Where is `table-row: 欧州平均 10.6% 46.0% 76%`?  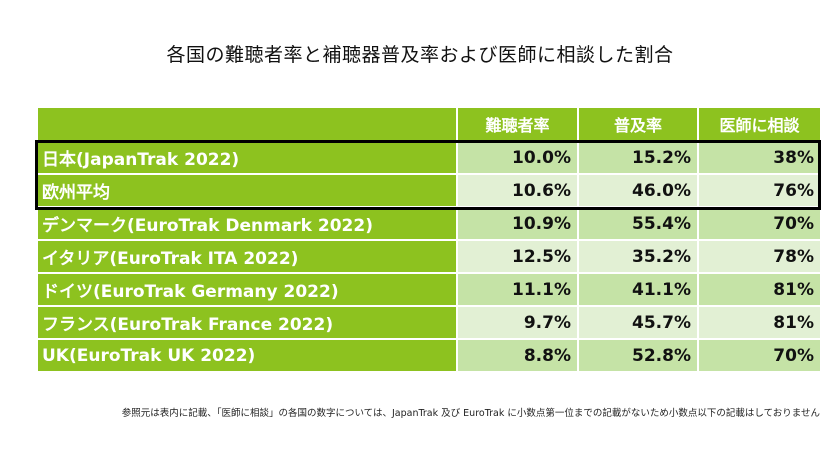
table-row: 欧州平均 10.6% 46.0% 76% is located at coordinates (429, 190).